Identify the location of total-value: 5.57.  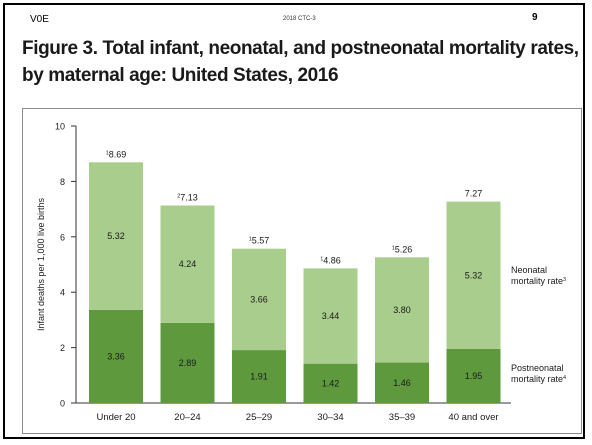
(261, 241).